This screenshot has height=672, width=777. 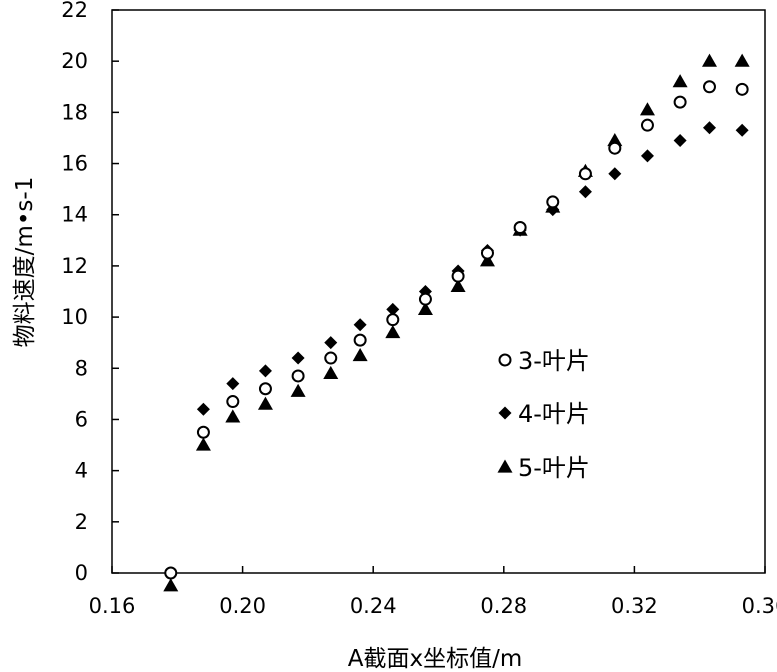 I want to click on legend-marker-open-circle, so click(x=505, y=360).